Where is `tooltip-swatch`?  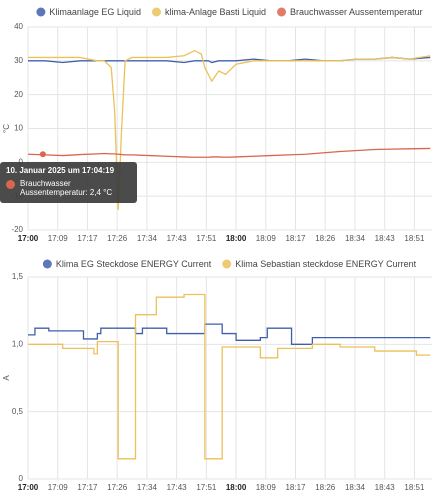
tooltip-swatch is located at coordinates (10, 184).